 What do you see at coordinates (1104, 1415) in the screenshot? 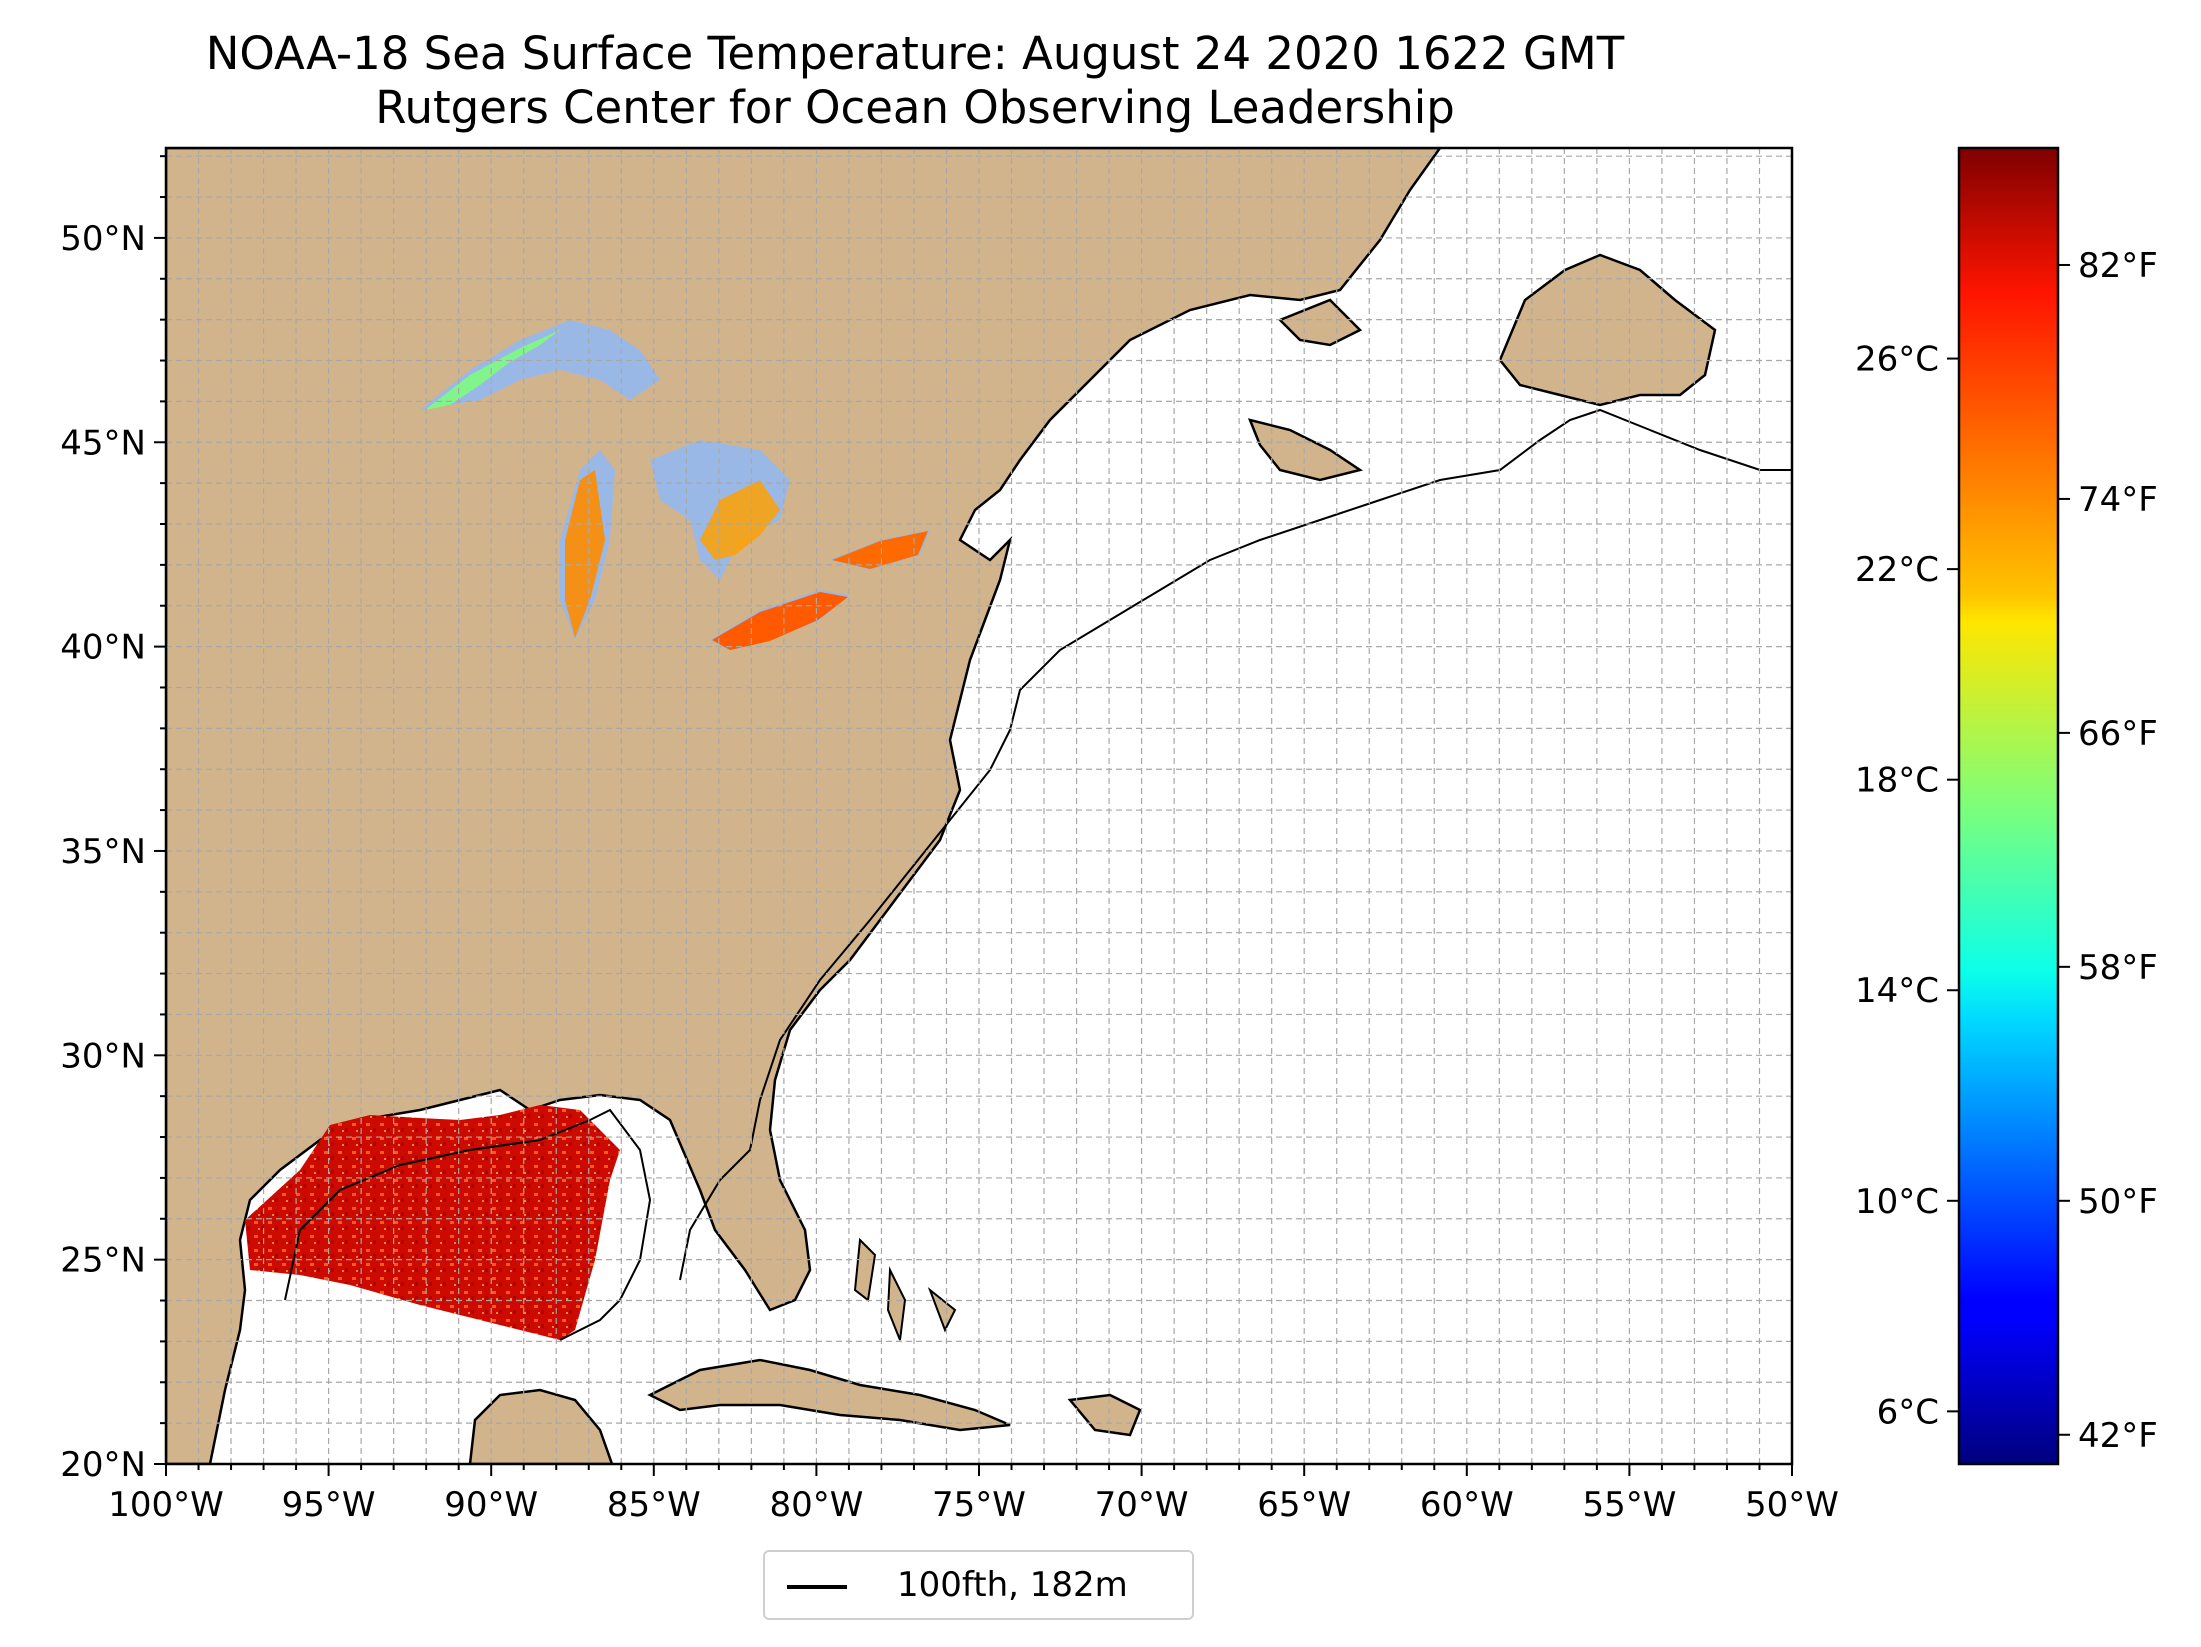
I see `hispaniola-land` at bounding box center [1104, 1415].